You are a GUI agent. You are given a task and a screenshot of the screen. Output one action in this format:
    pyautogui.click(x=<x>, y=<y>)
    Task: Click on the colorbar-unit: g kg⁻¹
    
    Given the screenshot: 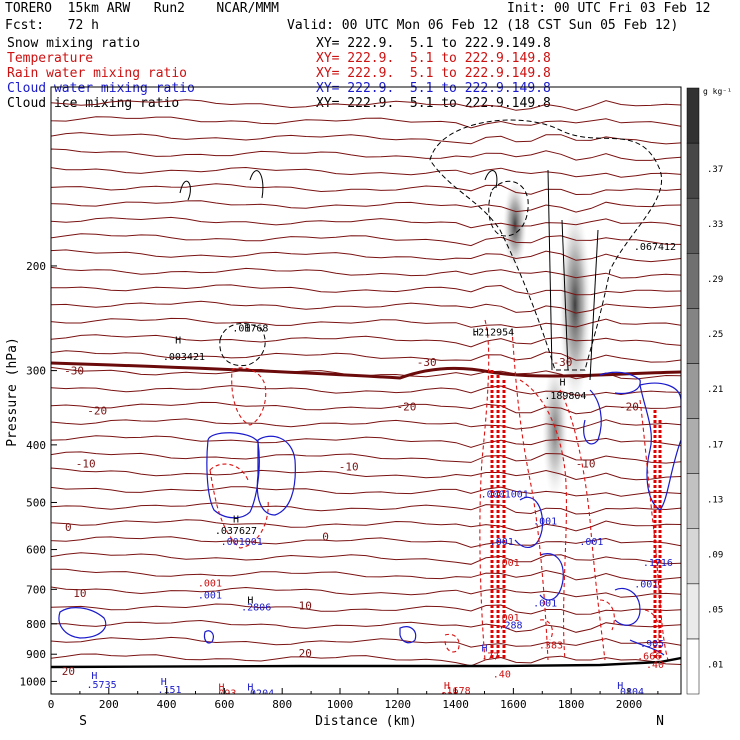 What is the action you would take?
    pyautogui.click(x=717, y=91)
    